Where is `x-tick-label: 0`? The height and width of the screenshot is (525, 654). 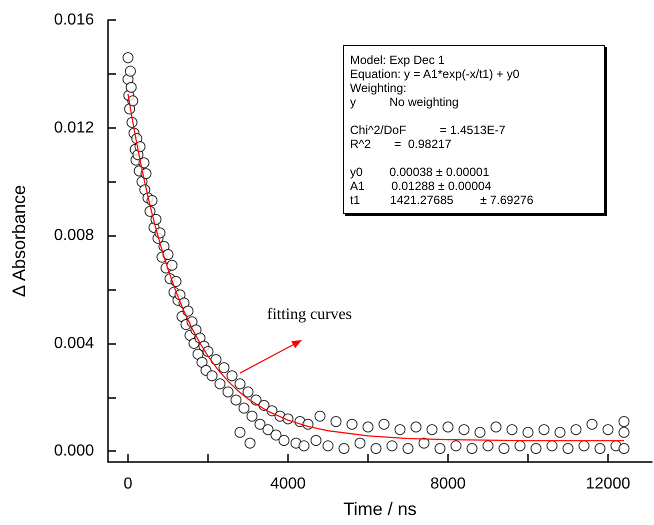 x-tick-label: 0 is located at coordinates (128, 484).